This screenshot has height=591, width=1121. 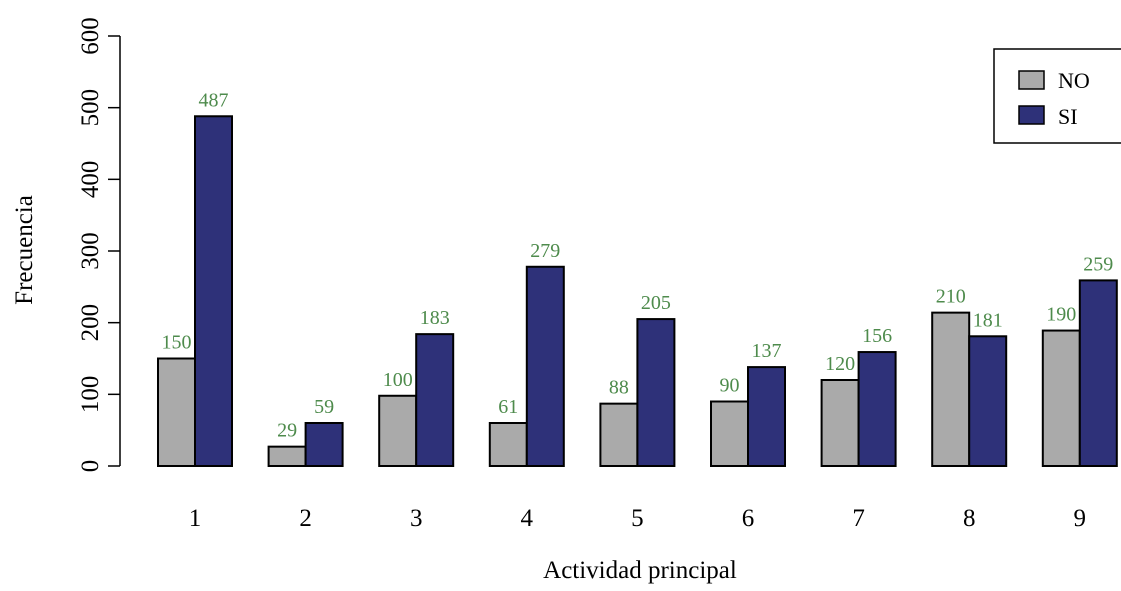 I want to click on x-tick-label: 5, so click(x=637, y=518).